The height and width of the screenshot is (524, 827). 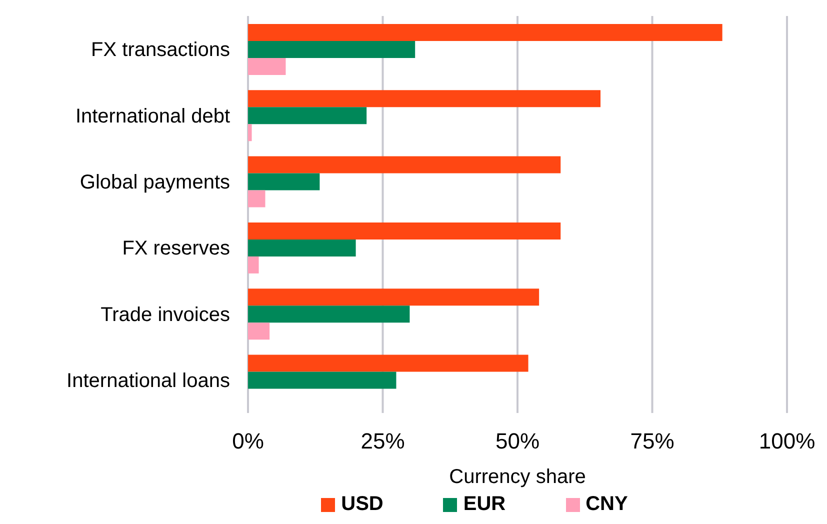 I want to click on legend-label: USD, so click(x=362, y=504).